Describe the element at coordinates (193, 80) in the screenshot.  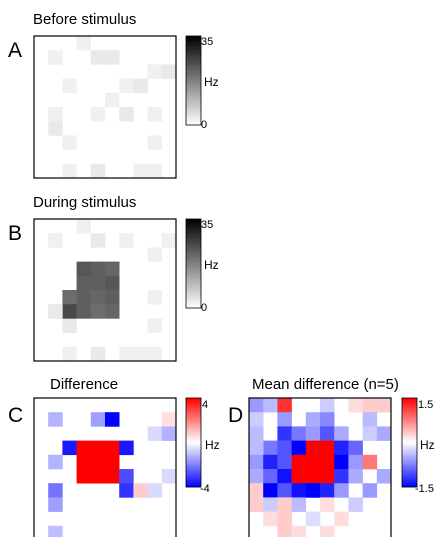
I see `panel-a-colorbar` at that location.